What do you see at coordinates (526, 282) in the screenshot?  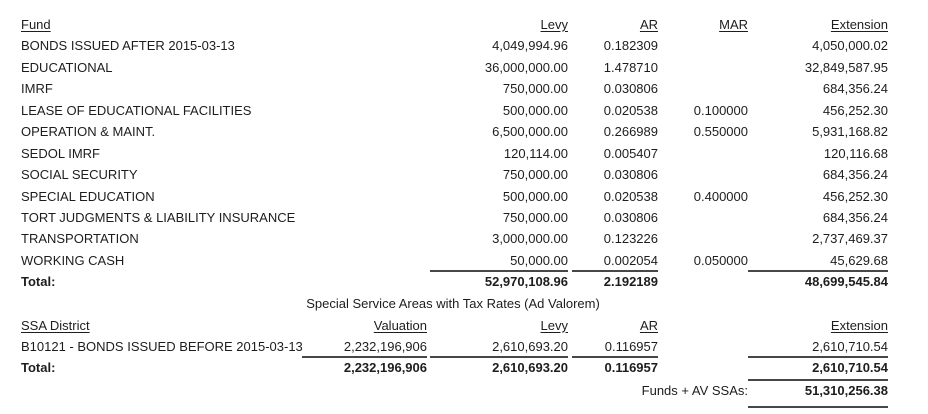 I see `total-levy-value: 52,970,108.96` at bounding box center [526, 282].